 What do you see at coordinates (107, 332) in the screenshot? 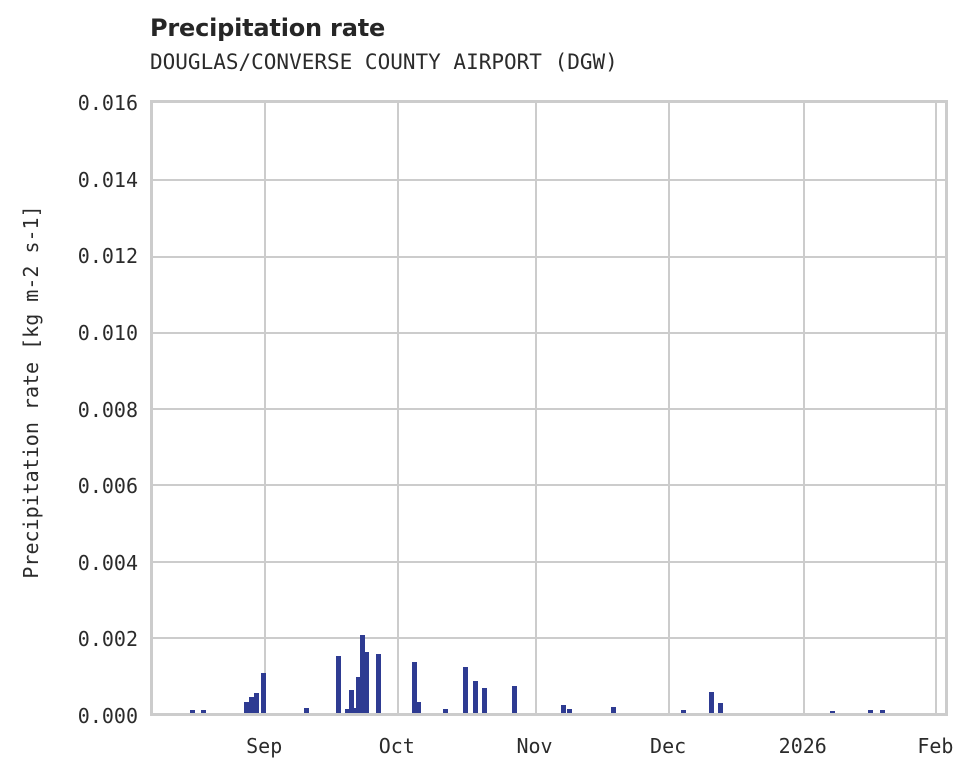
I see `y-tick-label: 0.010` at bounding box center [107, 332].